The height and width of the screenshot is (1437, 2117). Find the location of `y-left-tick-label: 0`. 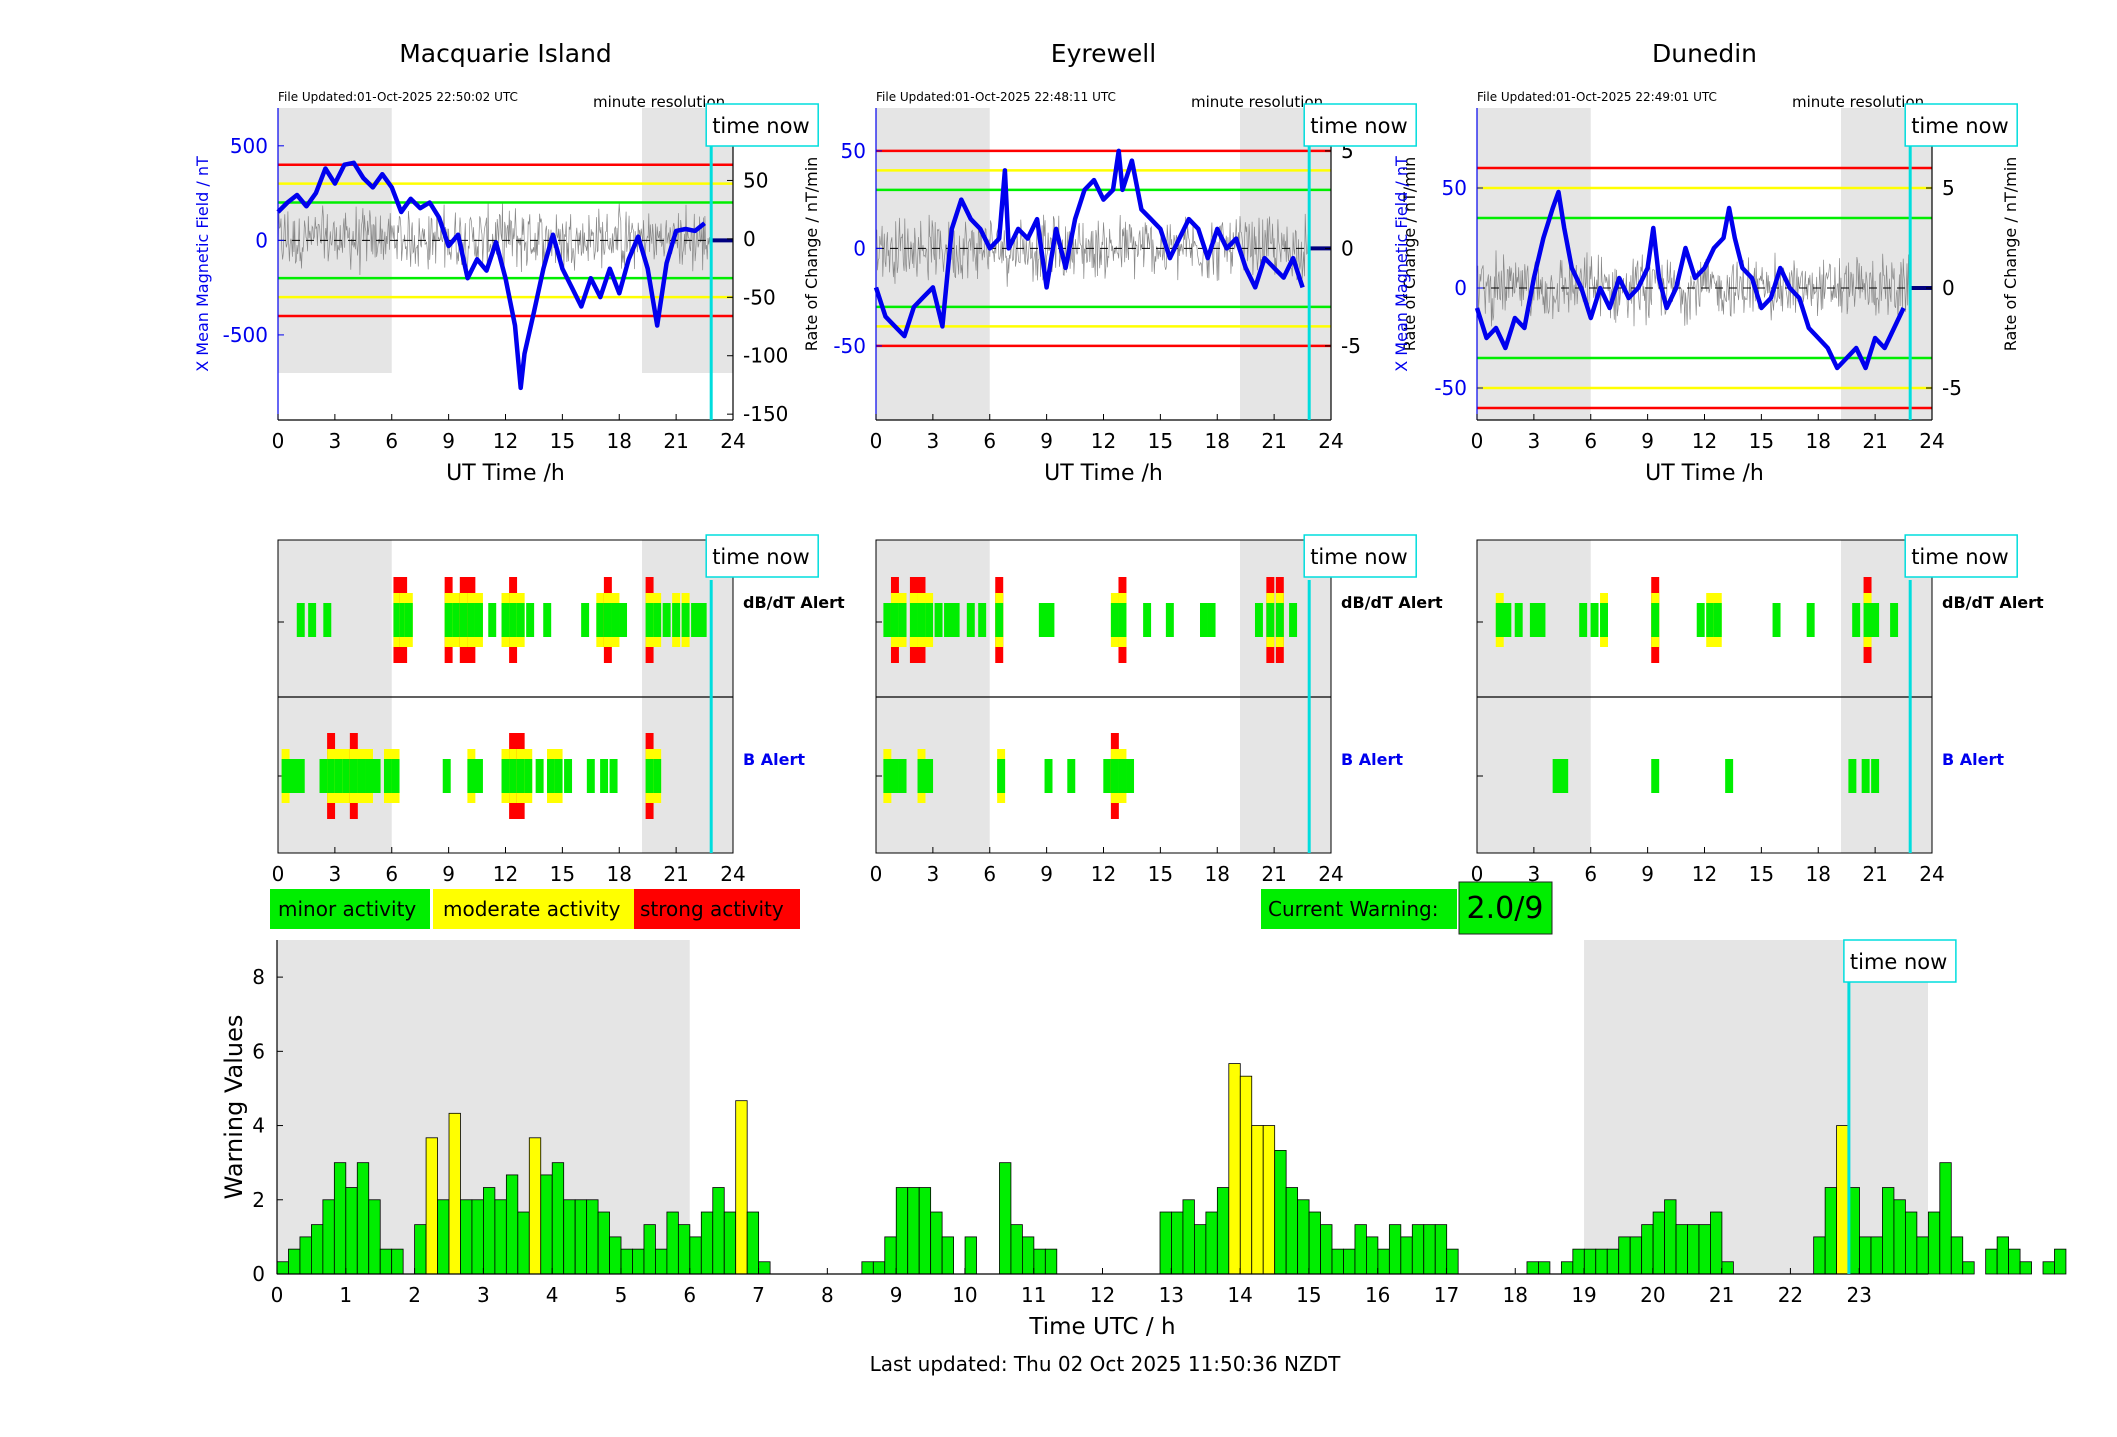

y-left-tick-label: 0 is located at coordinates (1460, 288).